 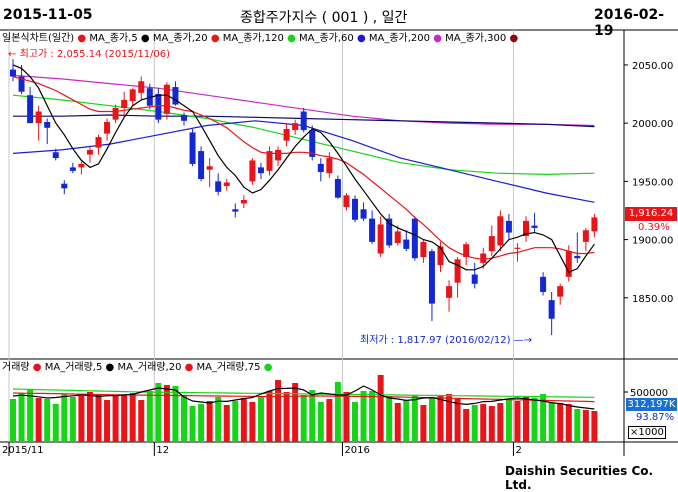 What do you see at coordinates (303, 397) in the screenshot?
I see `volume-ma20-line` at bounding box center [303, 397].